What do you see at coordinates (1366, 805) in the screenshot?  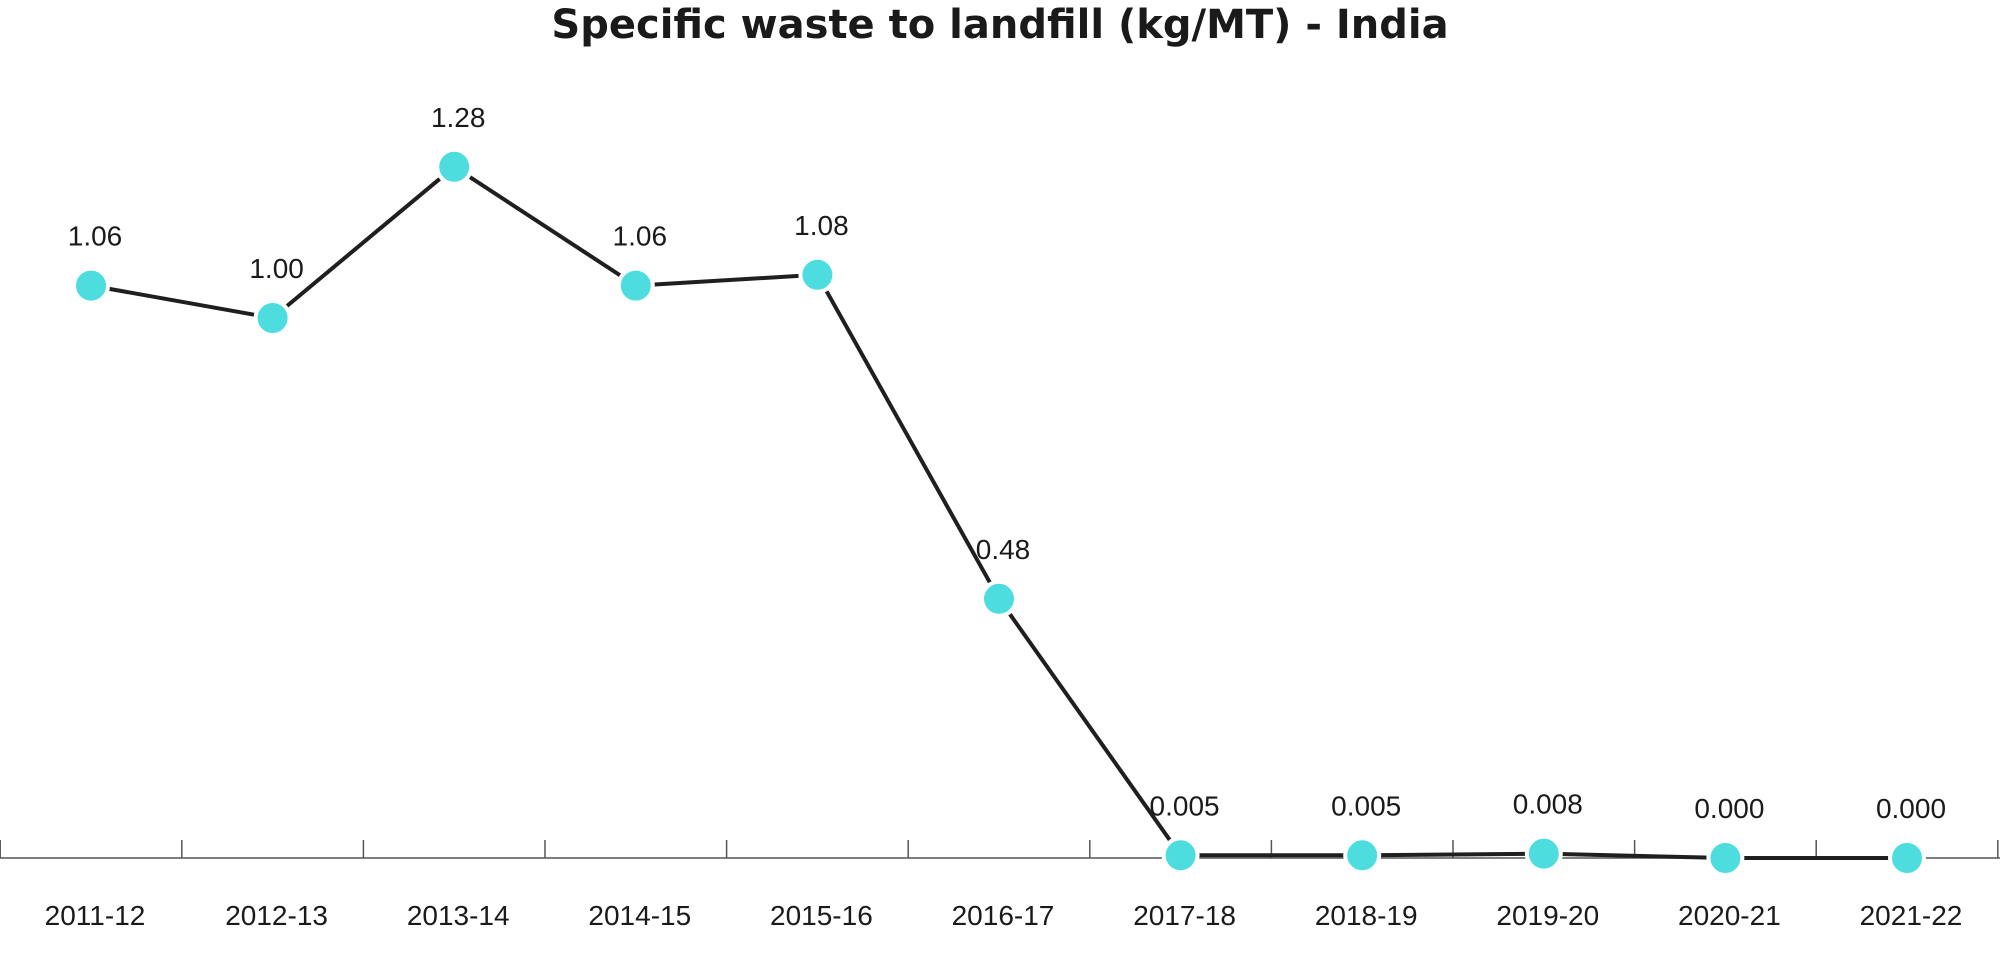 I see `data-label-2018-19: 0.005` at bounding box center [1366, 805].